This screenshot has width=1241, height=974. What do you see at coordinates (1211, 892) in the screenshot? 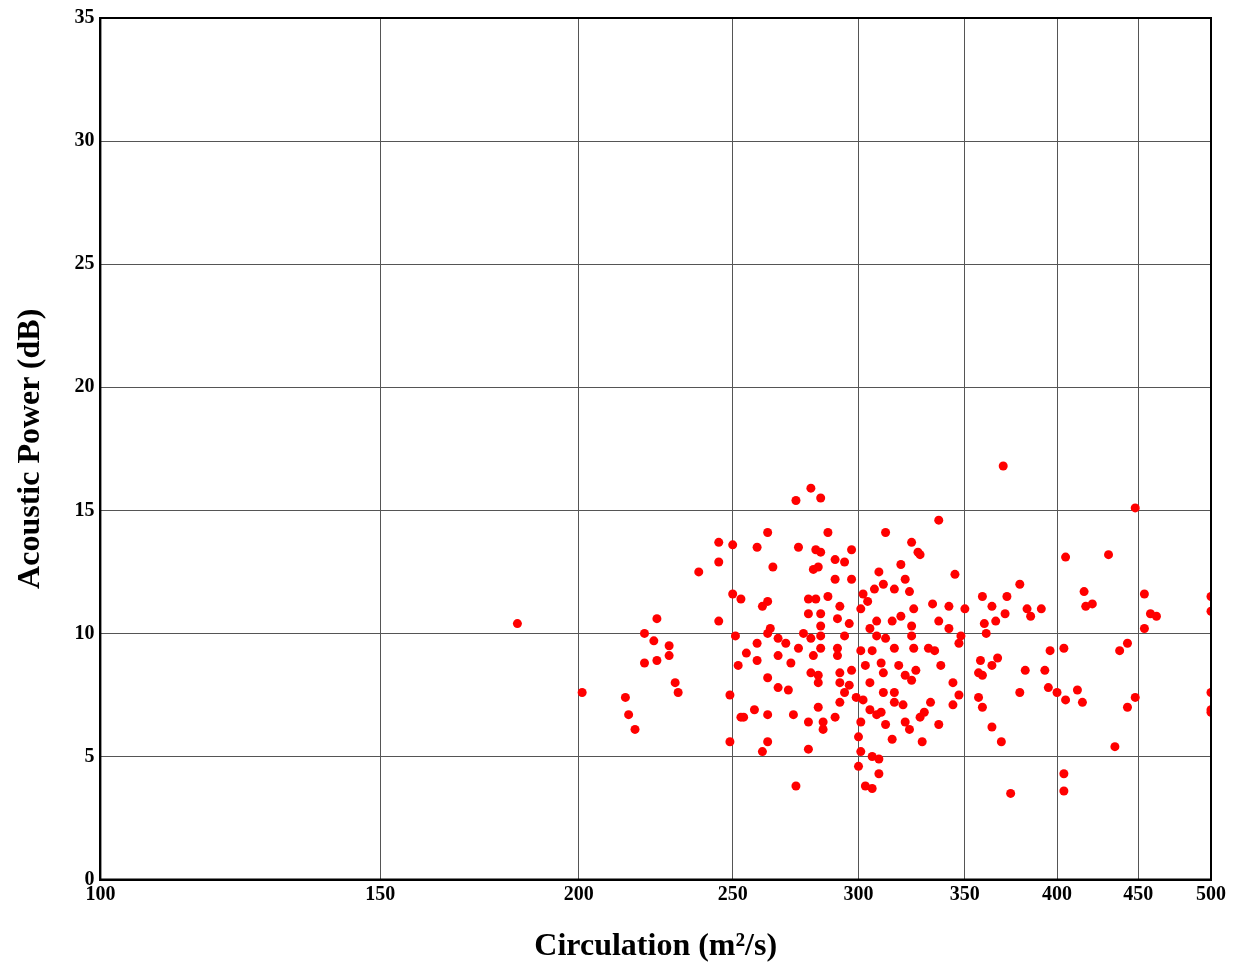
I see `x-tick-label: 500` at bounding box center [1211, 892].